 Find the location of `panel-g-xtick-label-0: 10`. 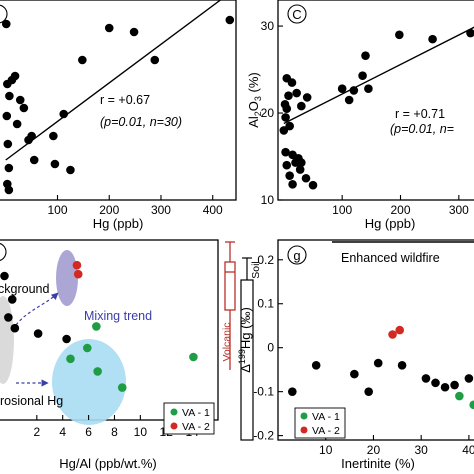

panel-g-xtick-label-0: 10 is located at coordinates (326, 450).